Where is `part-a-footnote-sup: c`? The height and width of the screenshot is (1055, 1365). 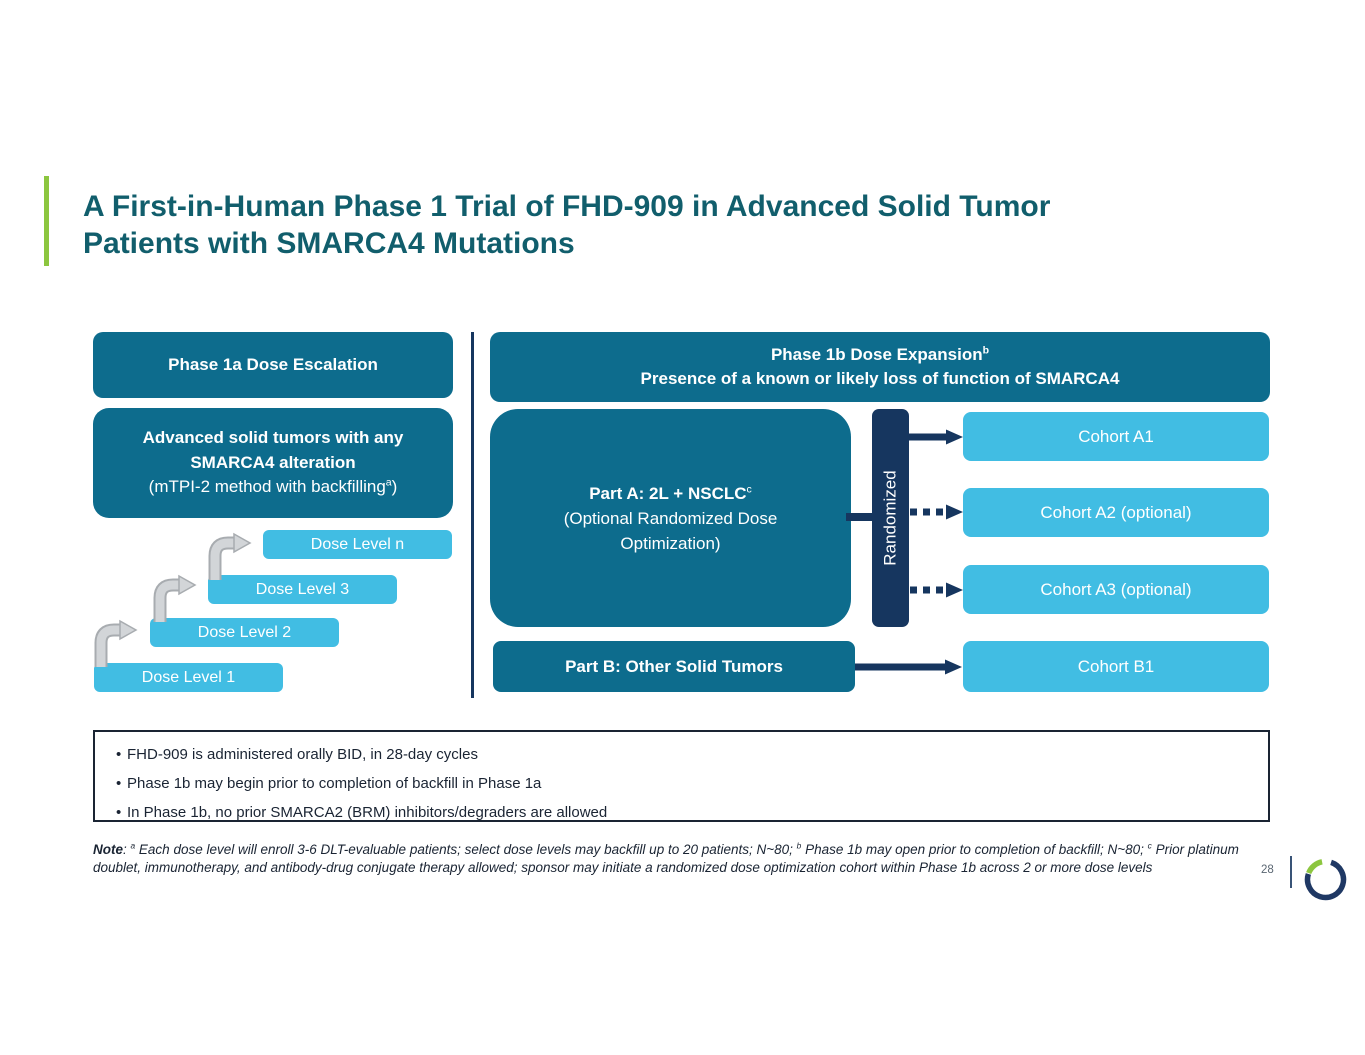
part-a-footnote-sup: c is located at coordinates (749, 488).